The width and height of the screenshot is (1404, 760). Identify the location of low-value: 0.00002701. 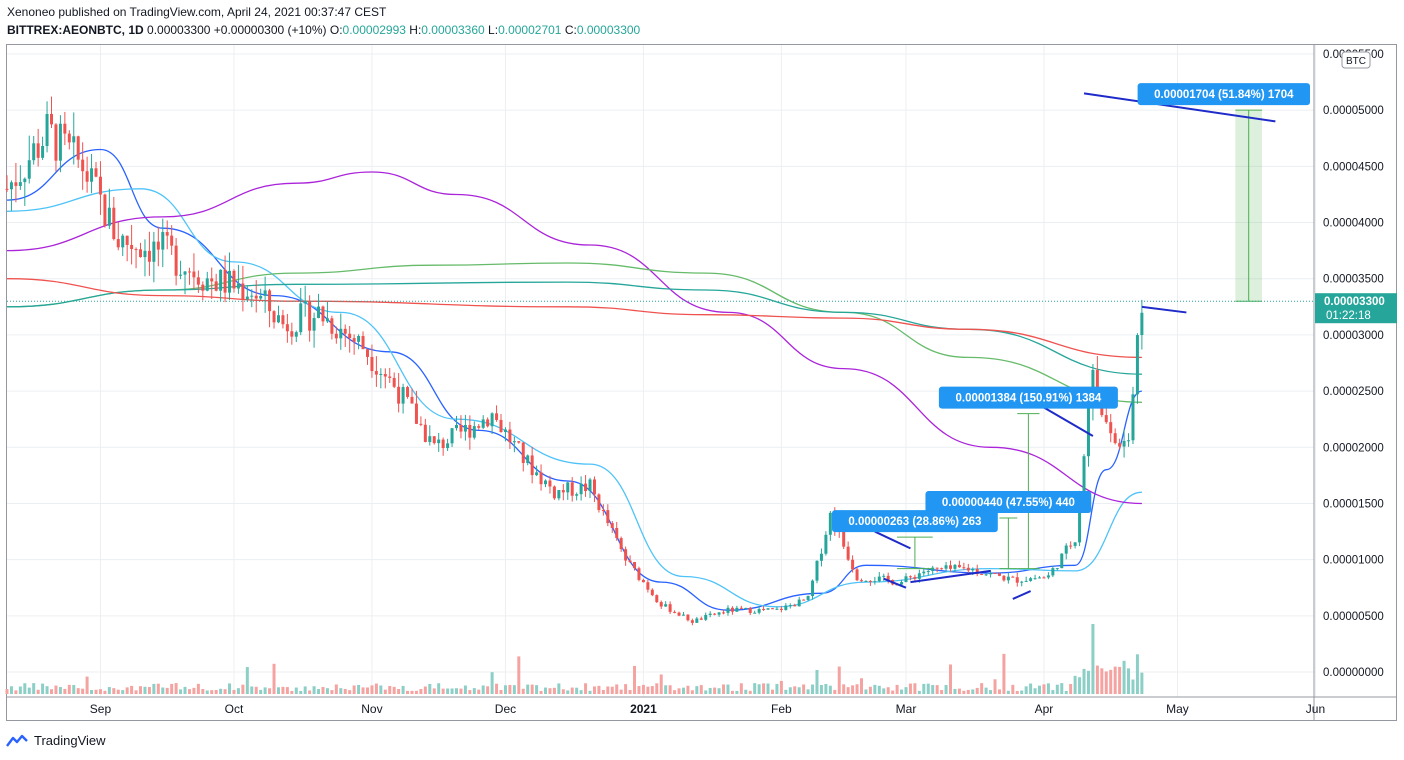
(530, 30).